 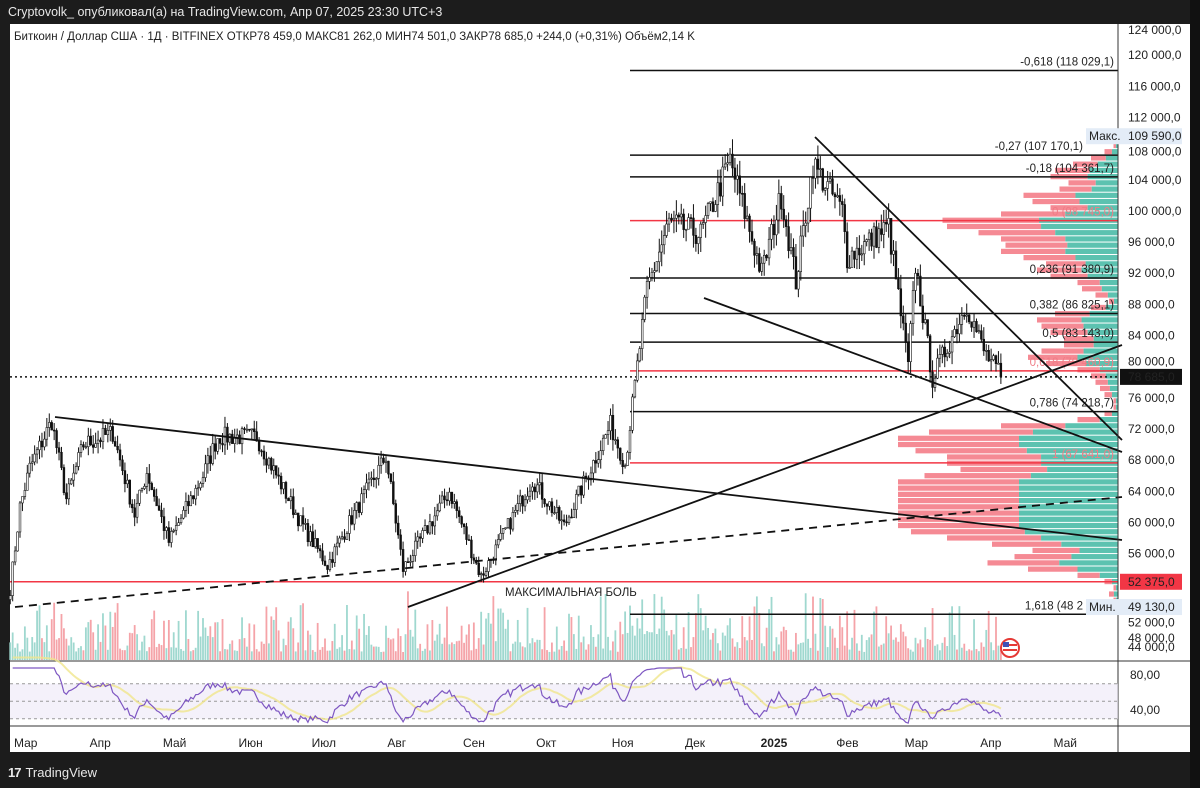 What do you see at coordinates (61, 772) in the screenshot?
I see `footer-brand: TradingView` at bounding box center [61, 772].